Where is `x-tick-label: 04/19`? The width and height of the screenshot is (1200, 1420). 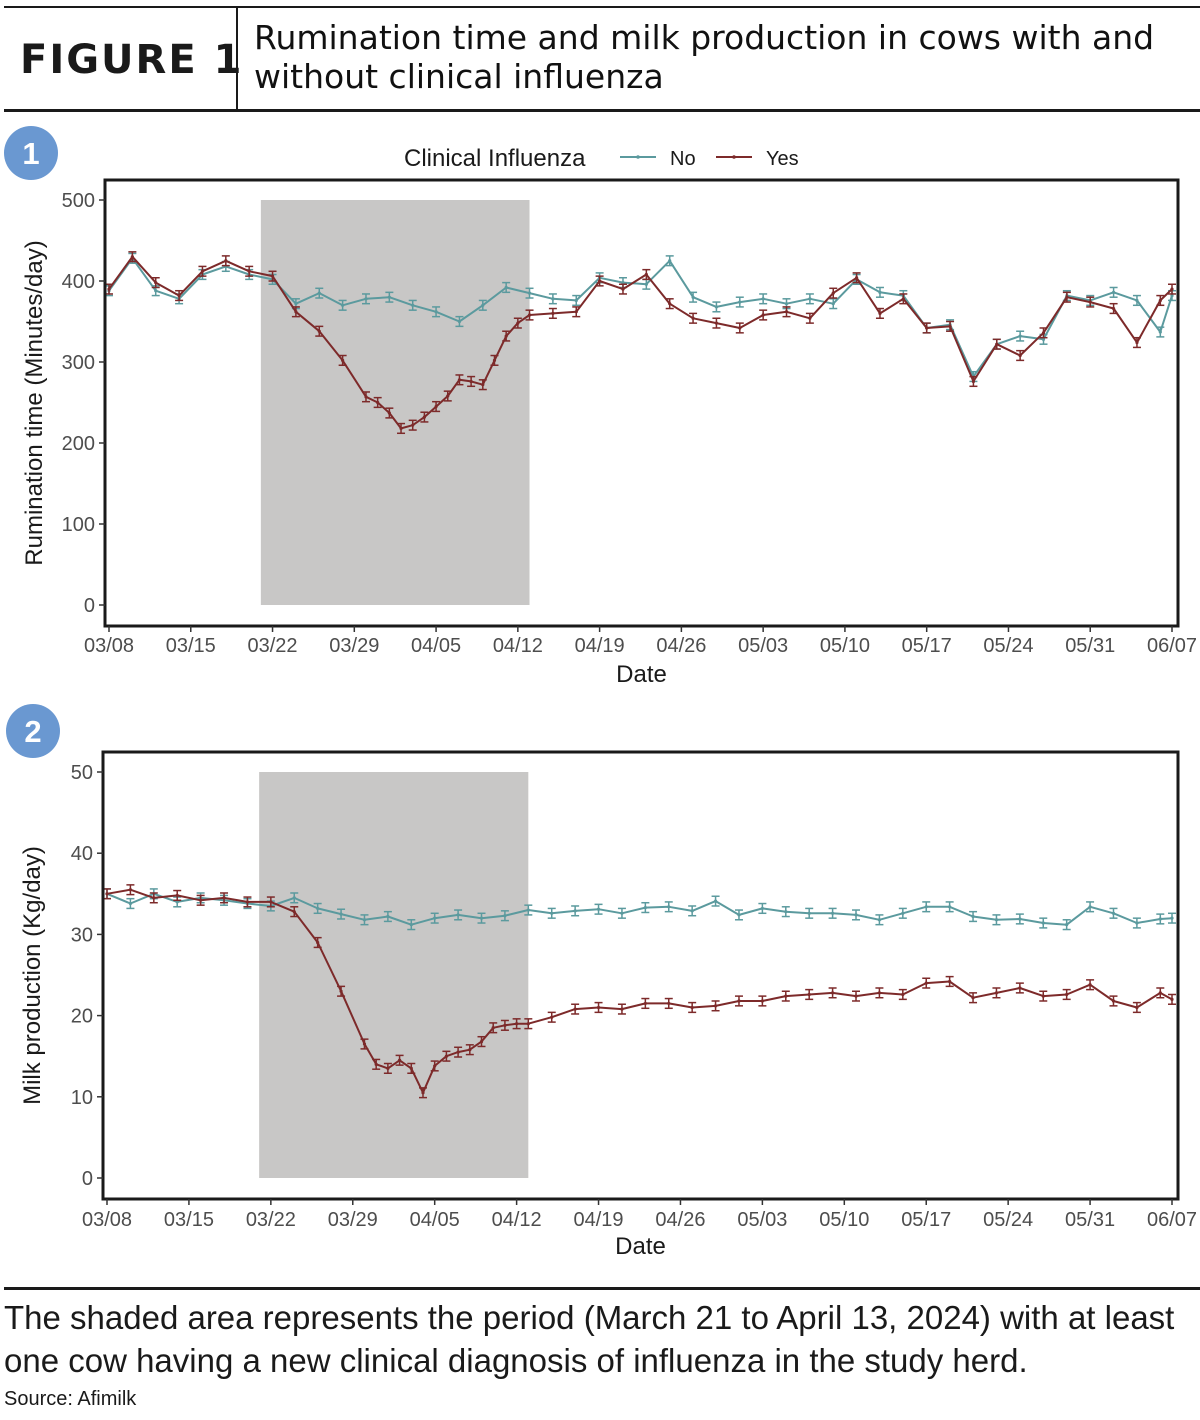
x-tick-label: 04/19 is located at coordinates (599, 1220).